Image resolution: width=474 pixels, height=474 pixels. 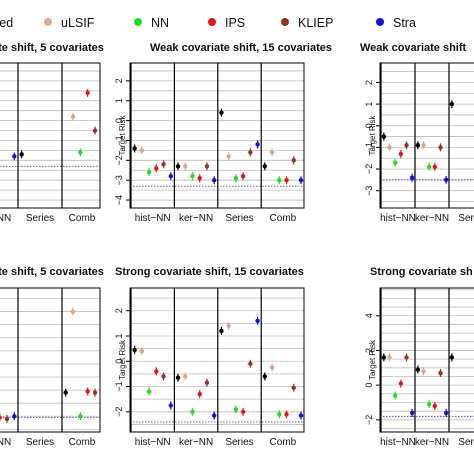 What do you see at coordinates (119, 361) in the screenshot?
I see `y-tick-label: 0` at bounding box center [119, 361].